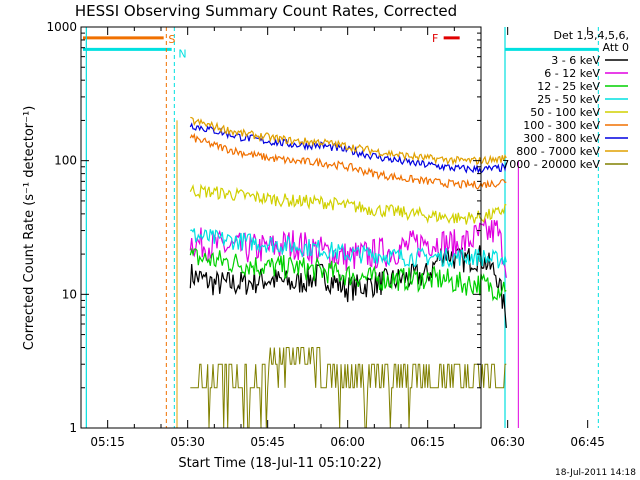 The image size is (640, 480). Describe the element at coordinates (561, 138) in the screenshot. I see `legend-label: 300 - 800 keV` at that location.